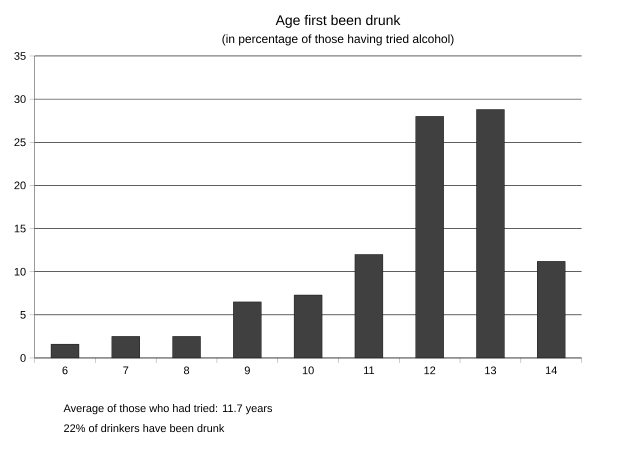 The width and height of the screenshot is (642, 453). I want to click on y-tick-label: 35, so click(20, 56).